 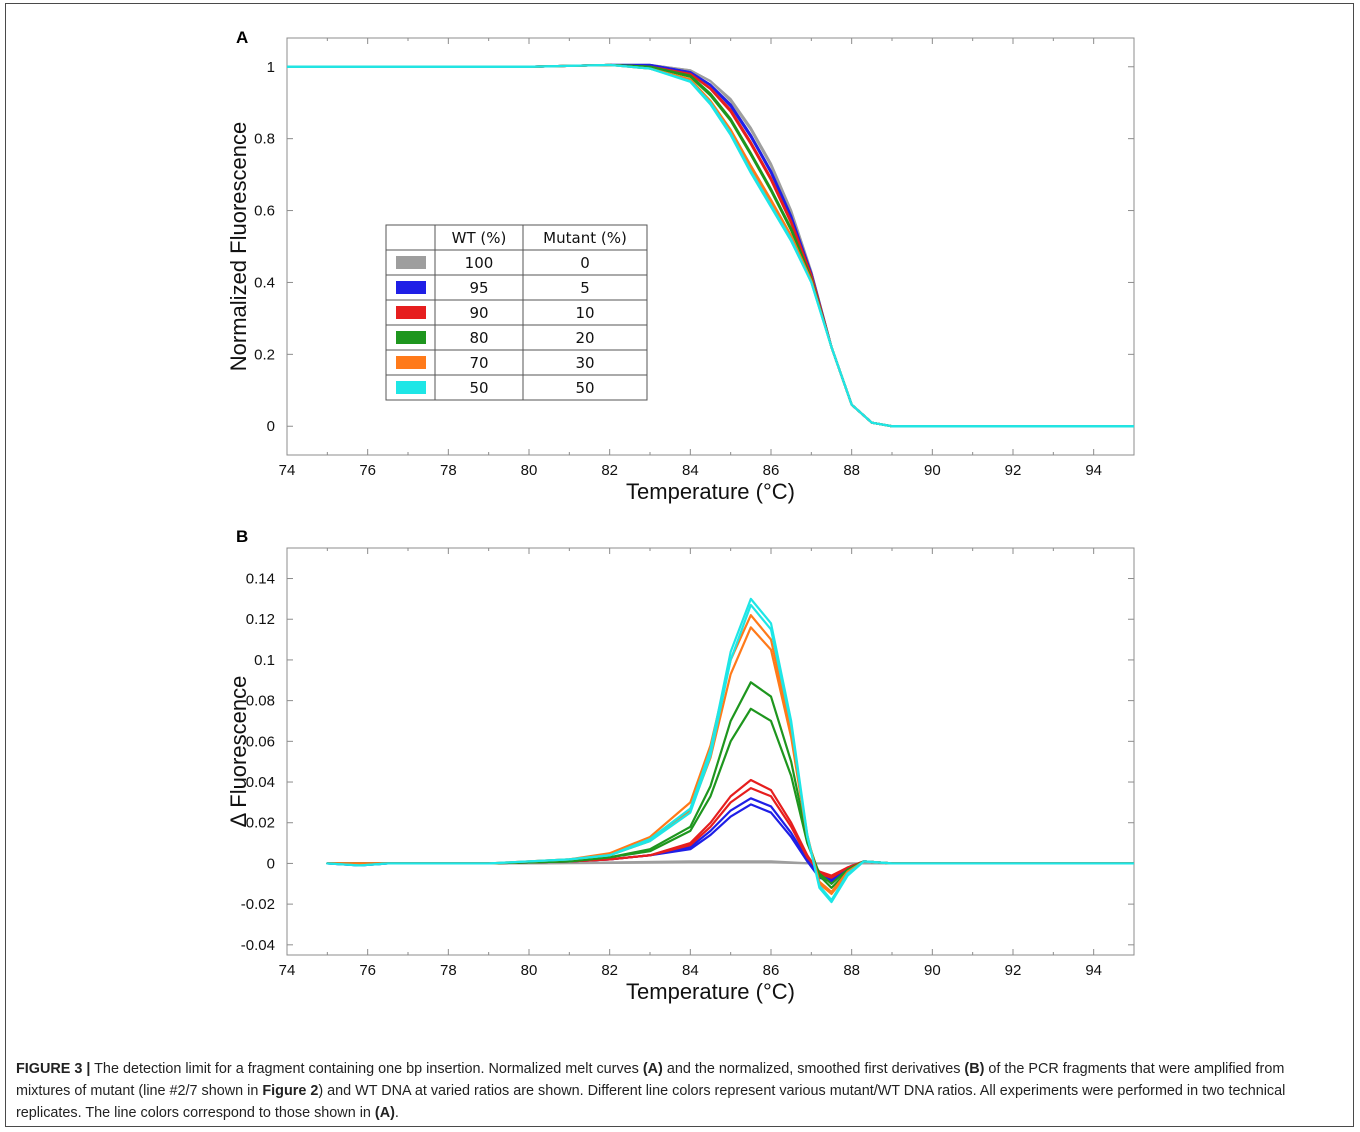 I want to click on y-tick-label: -0.04, so click(x=258, y=945).